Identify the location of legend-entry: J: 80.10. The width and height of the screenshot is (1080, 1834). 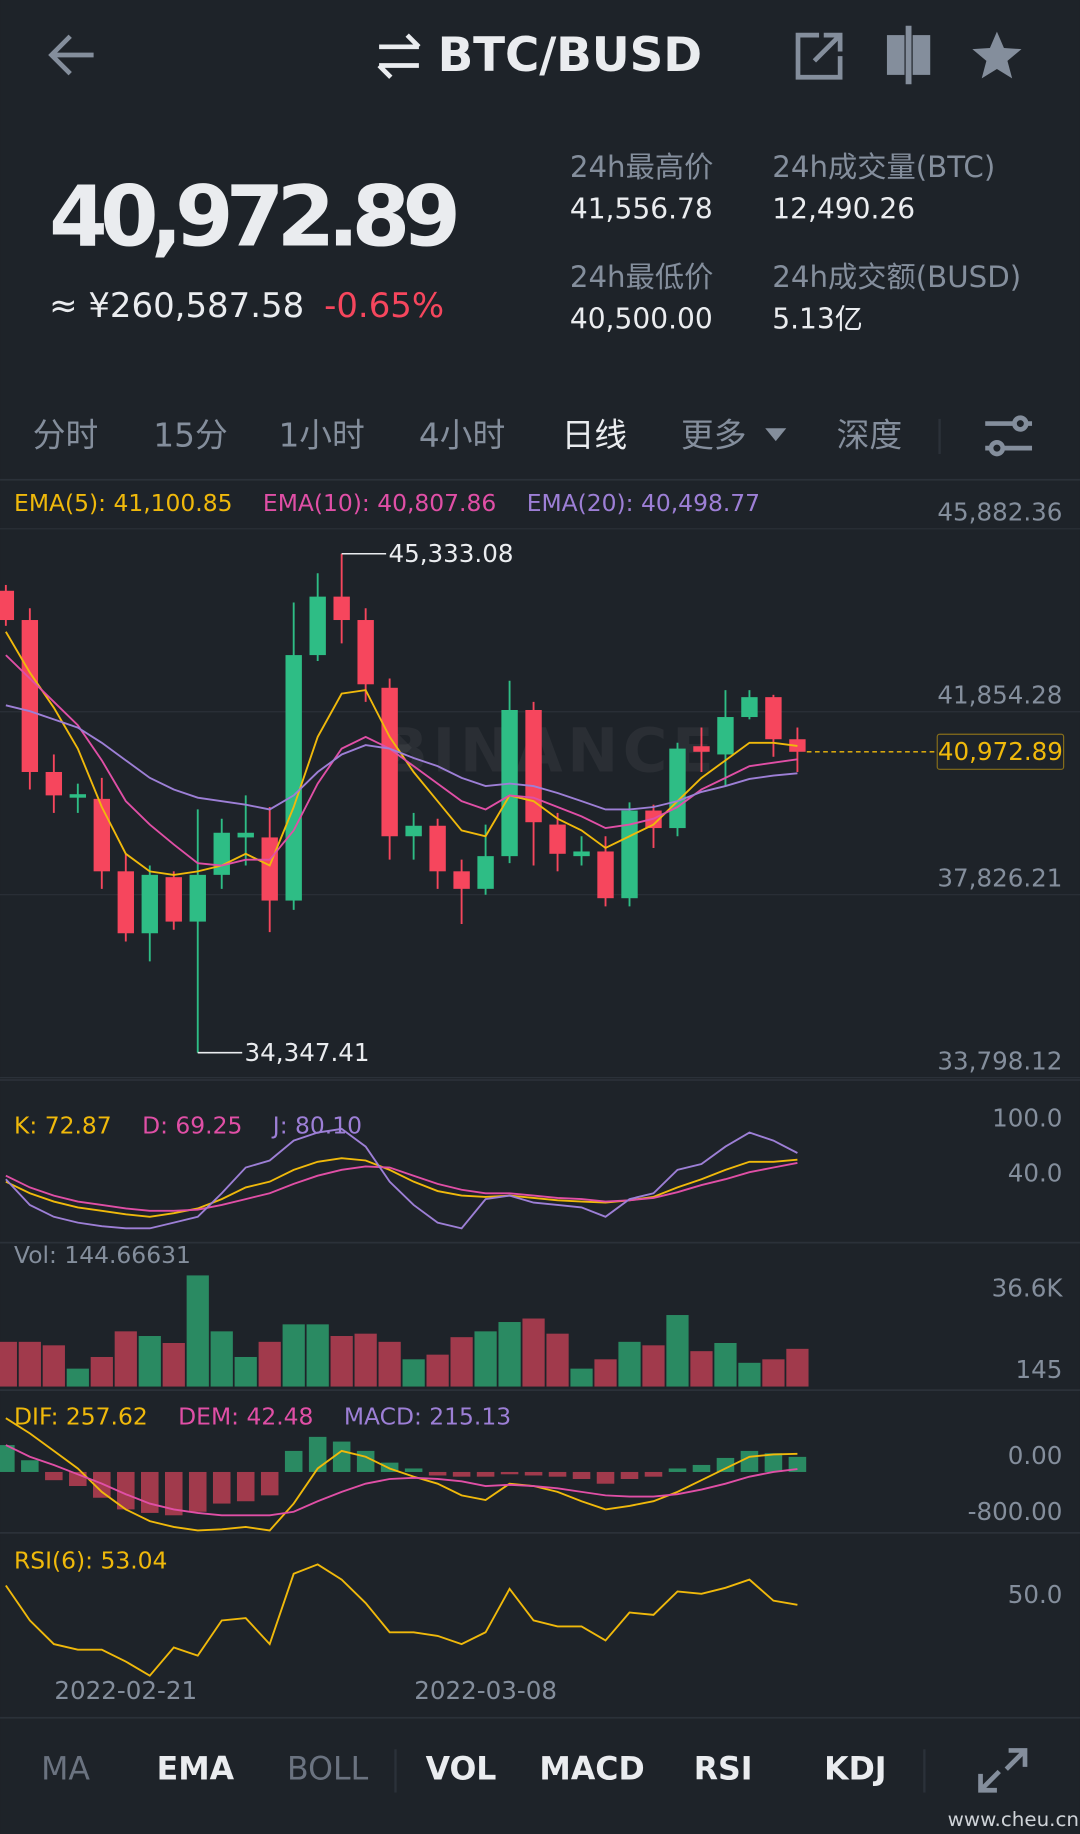
(316, 1125).